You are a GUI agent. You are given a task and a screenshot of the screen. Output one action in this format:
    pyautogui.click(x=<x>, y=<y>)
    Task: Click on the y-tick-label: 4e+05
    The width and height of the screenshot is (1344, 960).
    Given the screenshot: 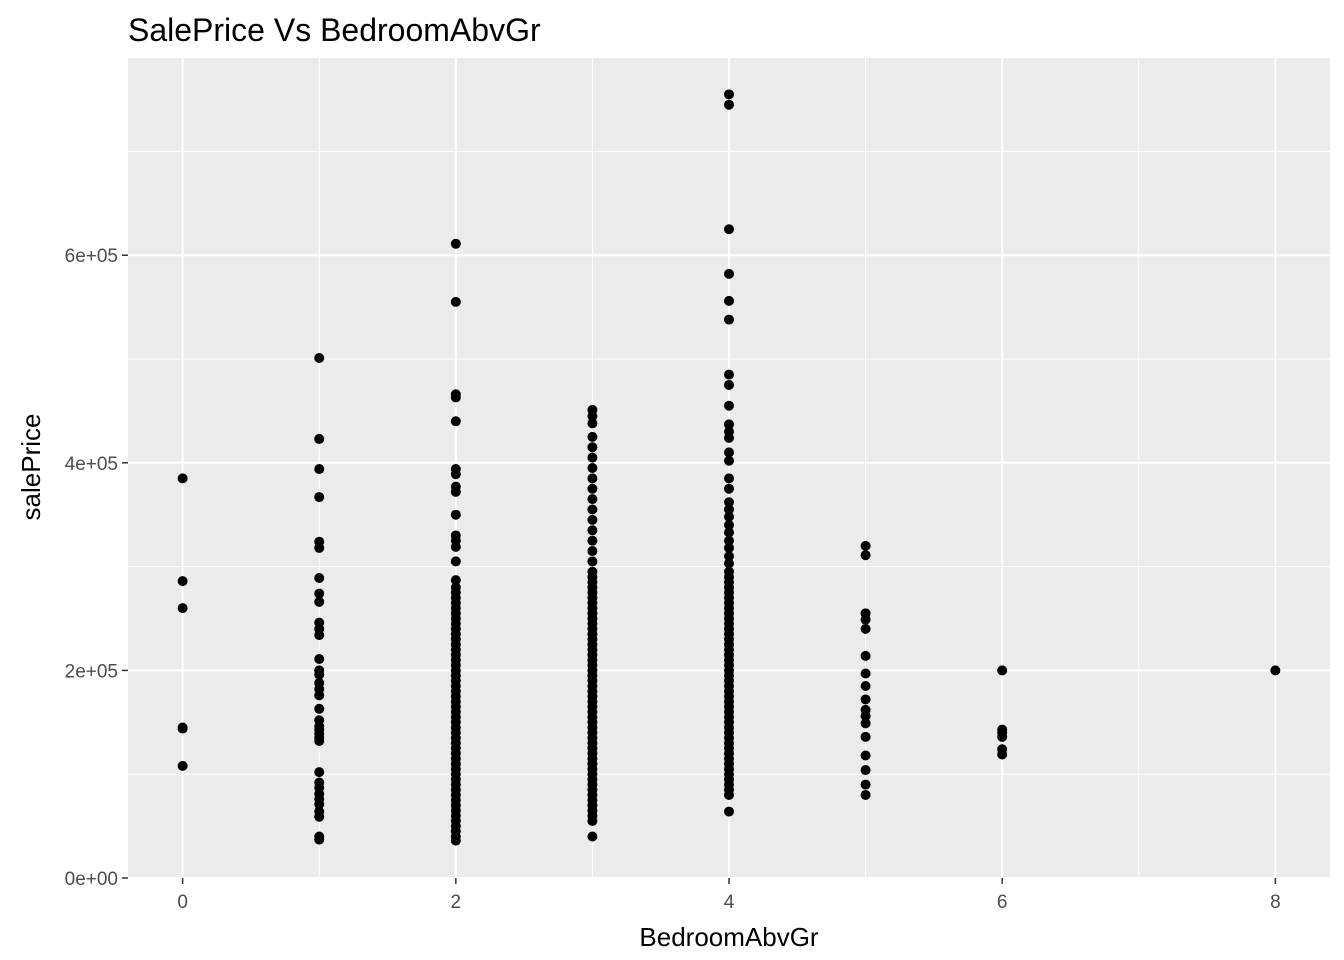 What is the action you would take?
    pyautogui.click(x=91, y=464)
    